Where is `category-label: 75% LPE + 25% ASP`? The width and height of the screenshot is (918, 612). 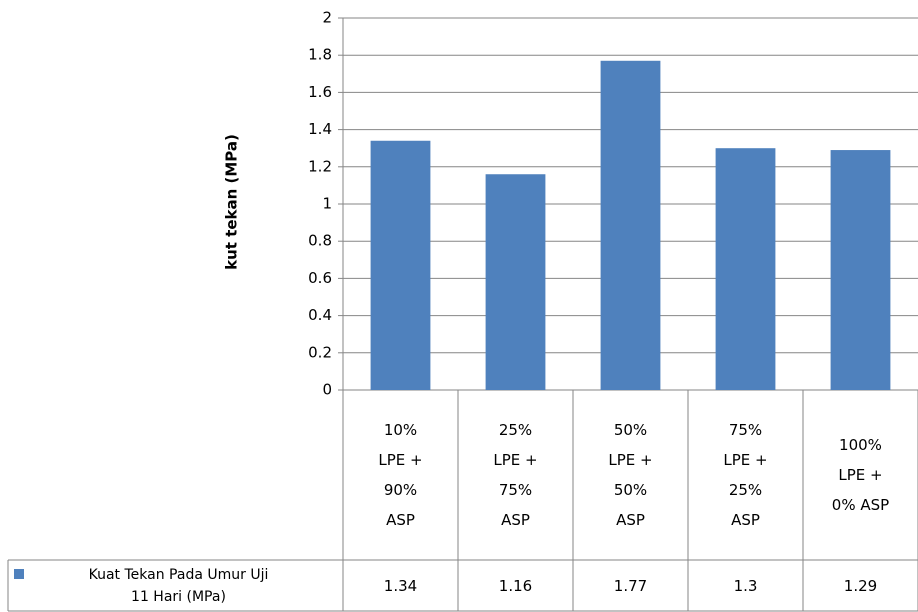 category-label: 75% LPE + 25% ASP is located at coordinates (745, 475).